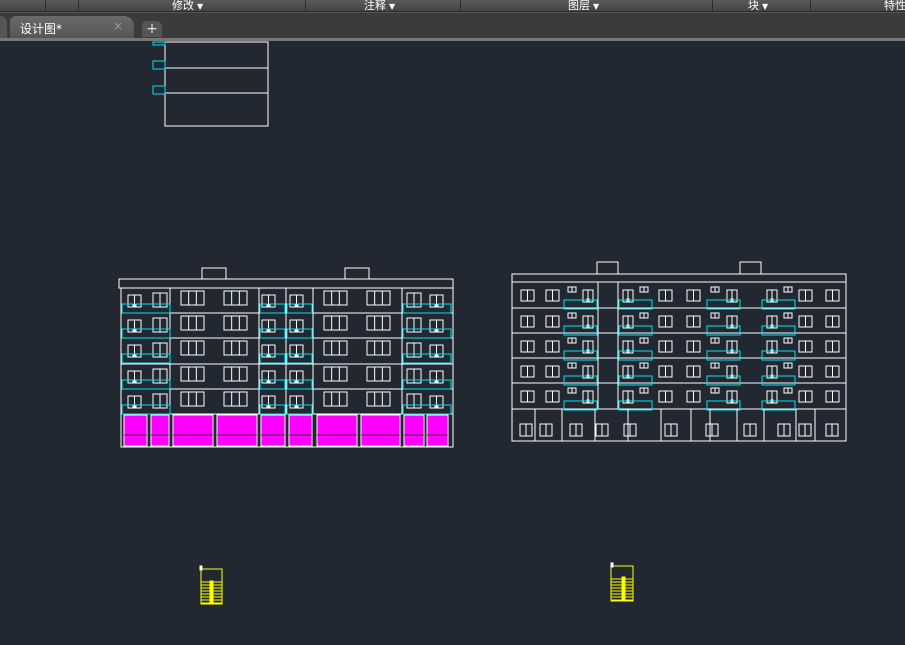  I want to click on panel-modify: 修改 ▼, so click(187, 6).